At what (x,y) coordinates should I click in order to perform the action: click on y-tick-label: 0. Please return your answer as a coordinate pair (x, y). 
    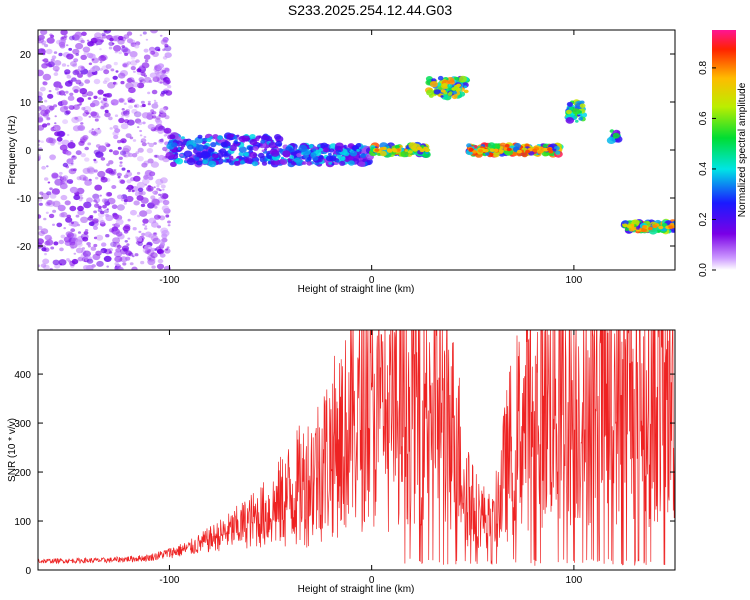
    Looking at the image, I should click on (28, 571).